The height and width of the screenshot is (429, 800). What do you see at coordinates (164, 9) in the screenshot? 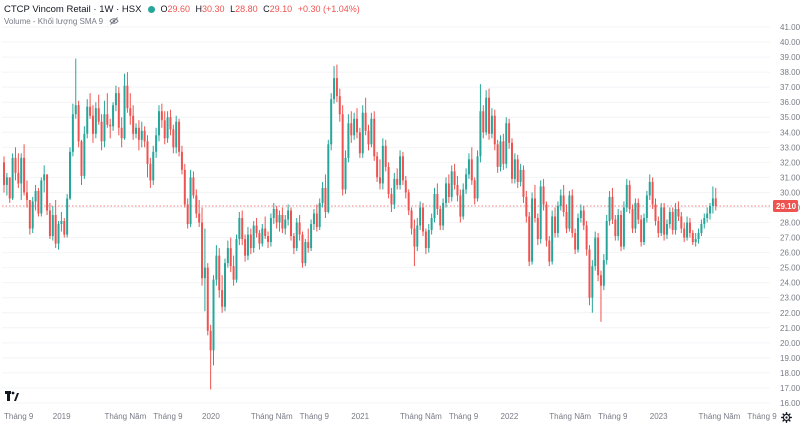
I see `open-label: O` at bounding box center [164, 9].